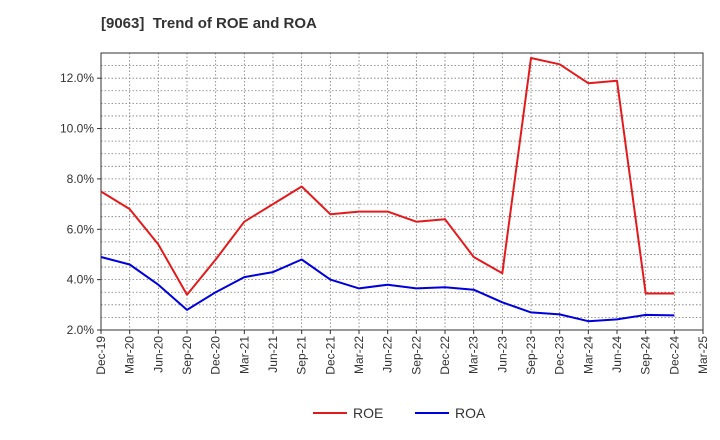 The height and width of the screenshot is (440, 720). I want to click on x-tick-label: Jun-20, so click(158, 354).